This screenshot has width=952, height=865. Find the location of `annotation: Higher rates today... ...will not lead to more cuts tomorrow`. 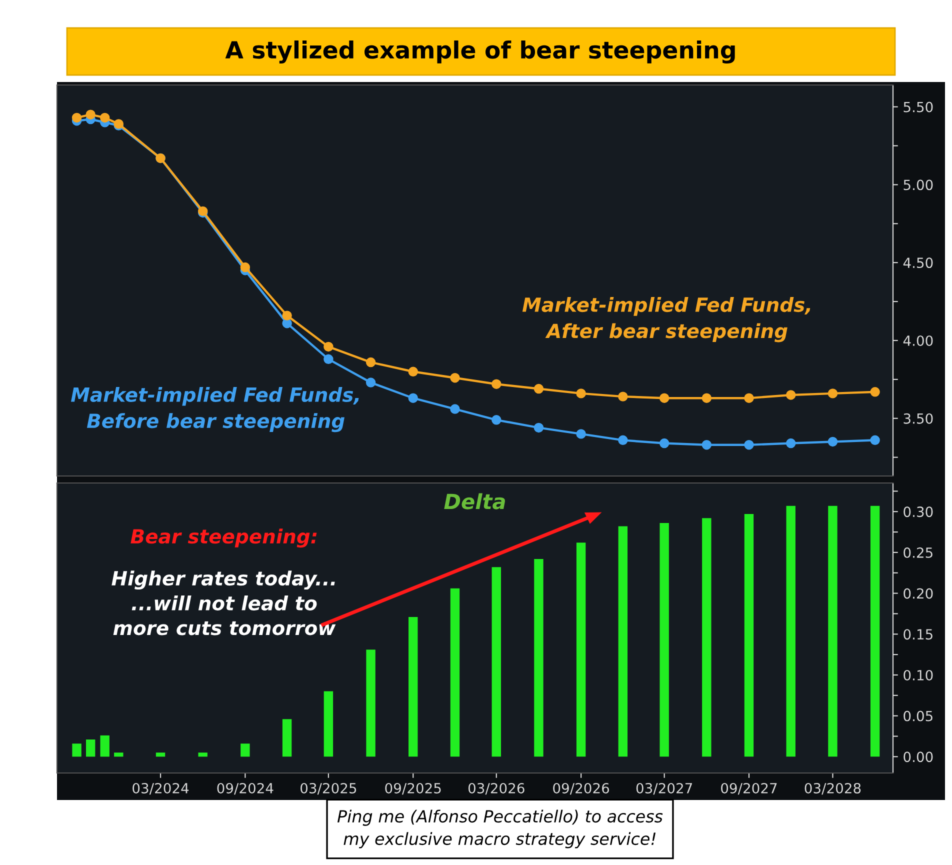

annotation: Higher rates today... ...will not lead to more cuts tomorrow is located at coordinates (224, 603).